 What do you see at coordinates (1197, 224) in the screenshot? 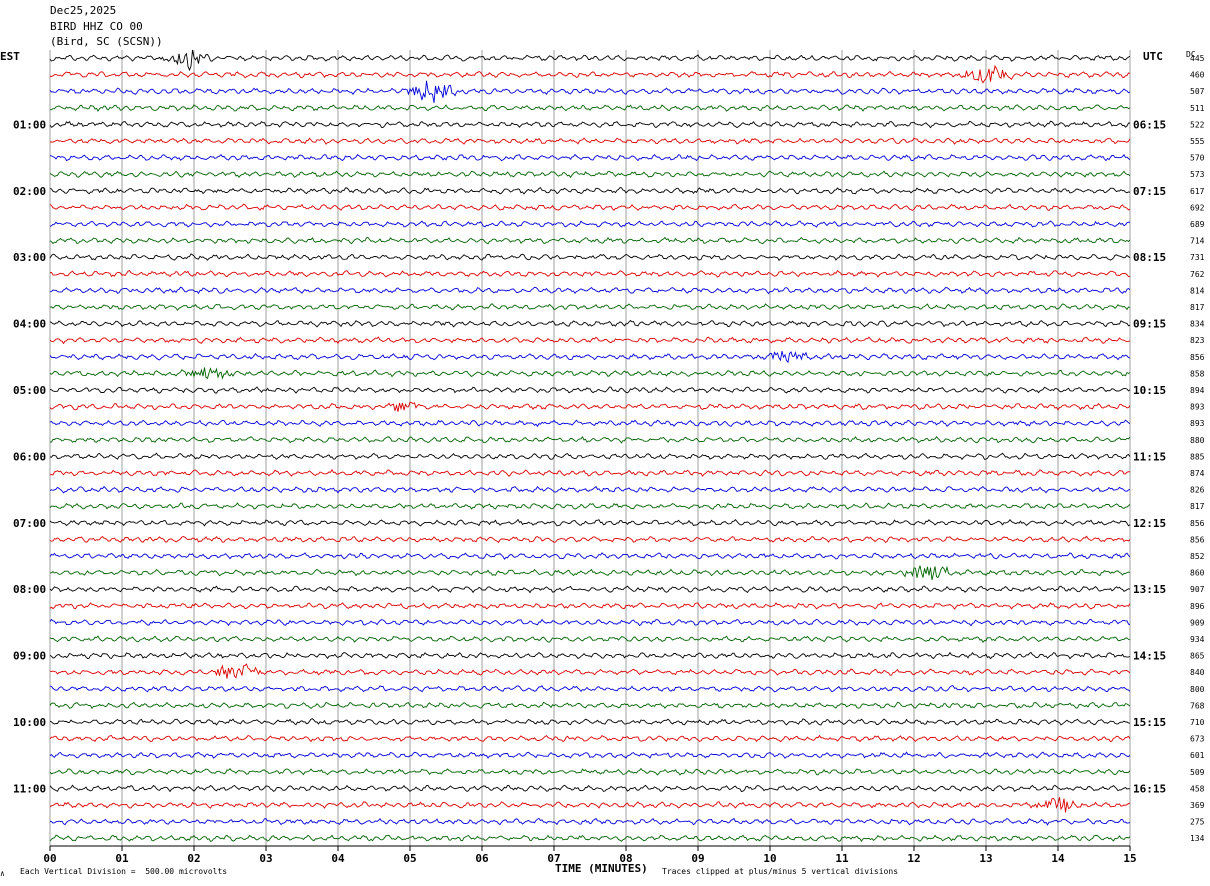
I see `dc-offset-label: 689` at bounding box center [1197, 224].